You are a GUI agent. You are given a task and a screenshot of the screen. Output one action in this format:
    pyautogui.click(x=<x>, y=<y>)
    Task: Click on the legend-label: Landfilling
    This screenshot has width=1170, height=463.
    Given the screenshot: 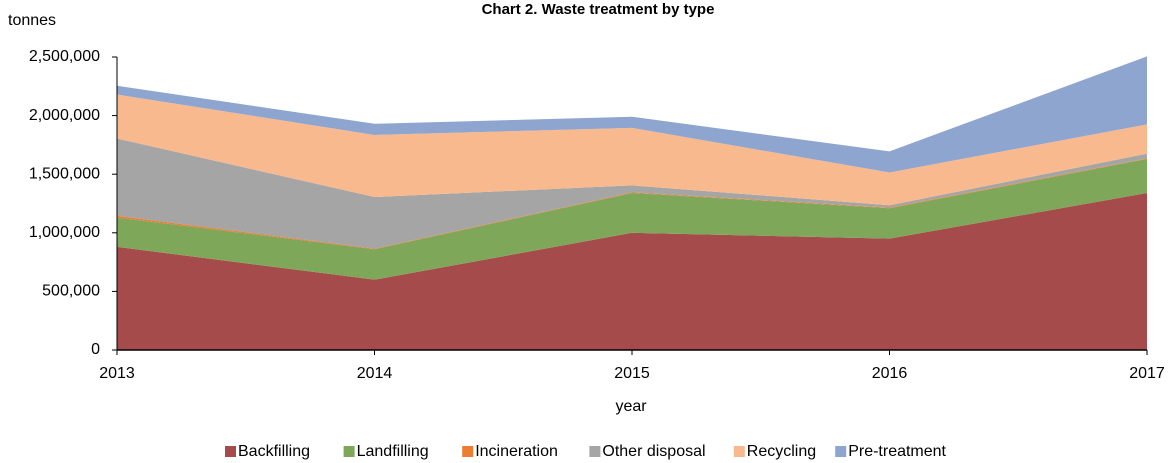 What is the action you would take?
    pyautogui.click(x=393, y=451)
    